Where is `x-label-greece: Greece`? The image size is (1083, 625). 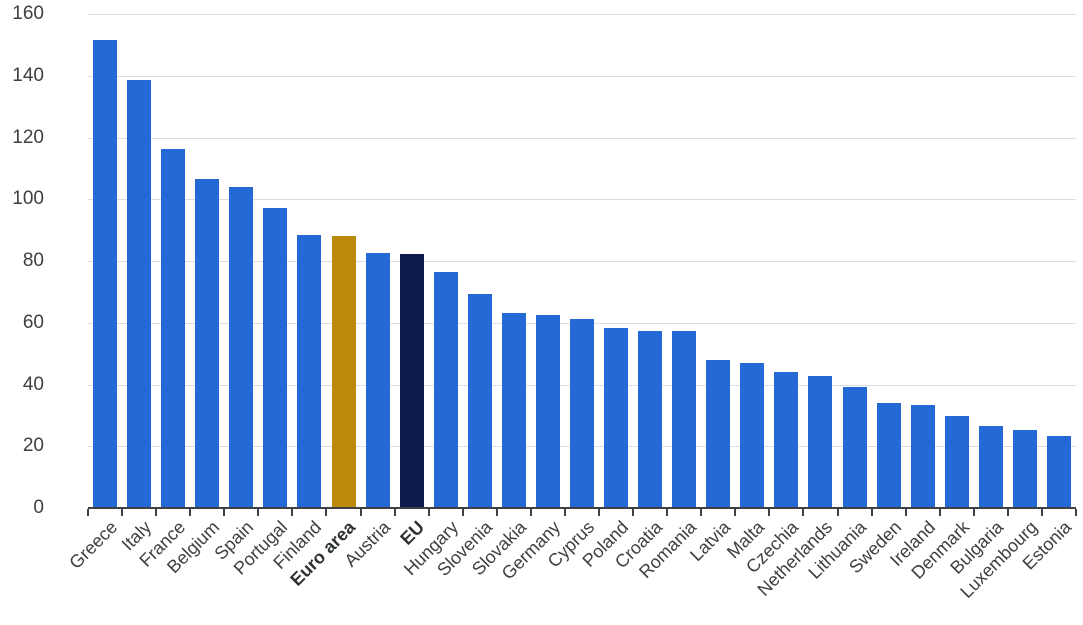 x-label-greece: Greece is located at coordinates (93, 545).